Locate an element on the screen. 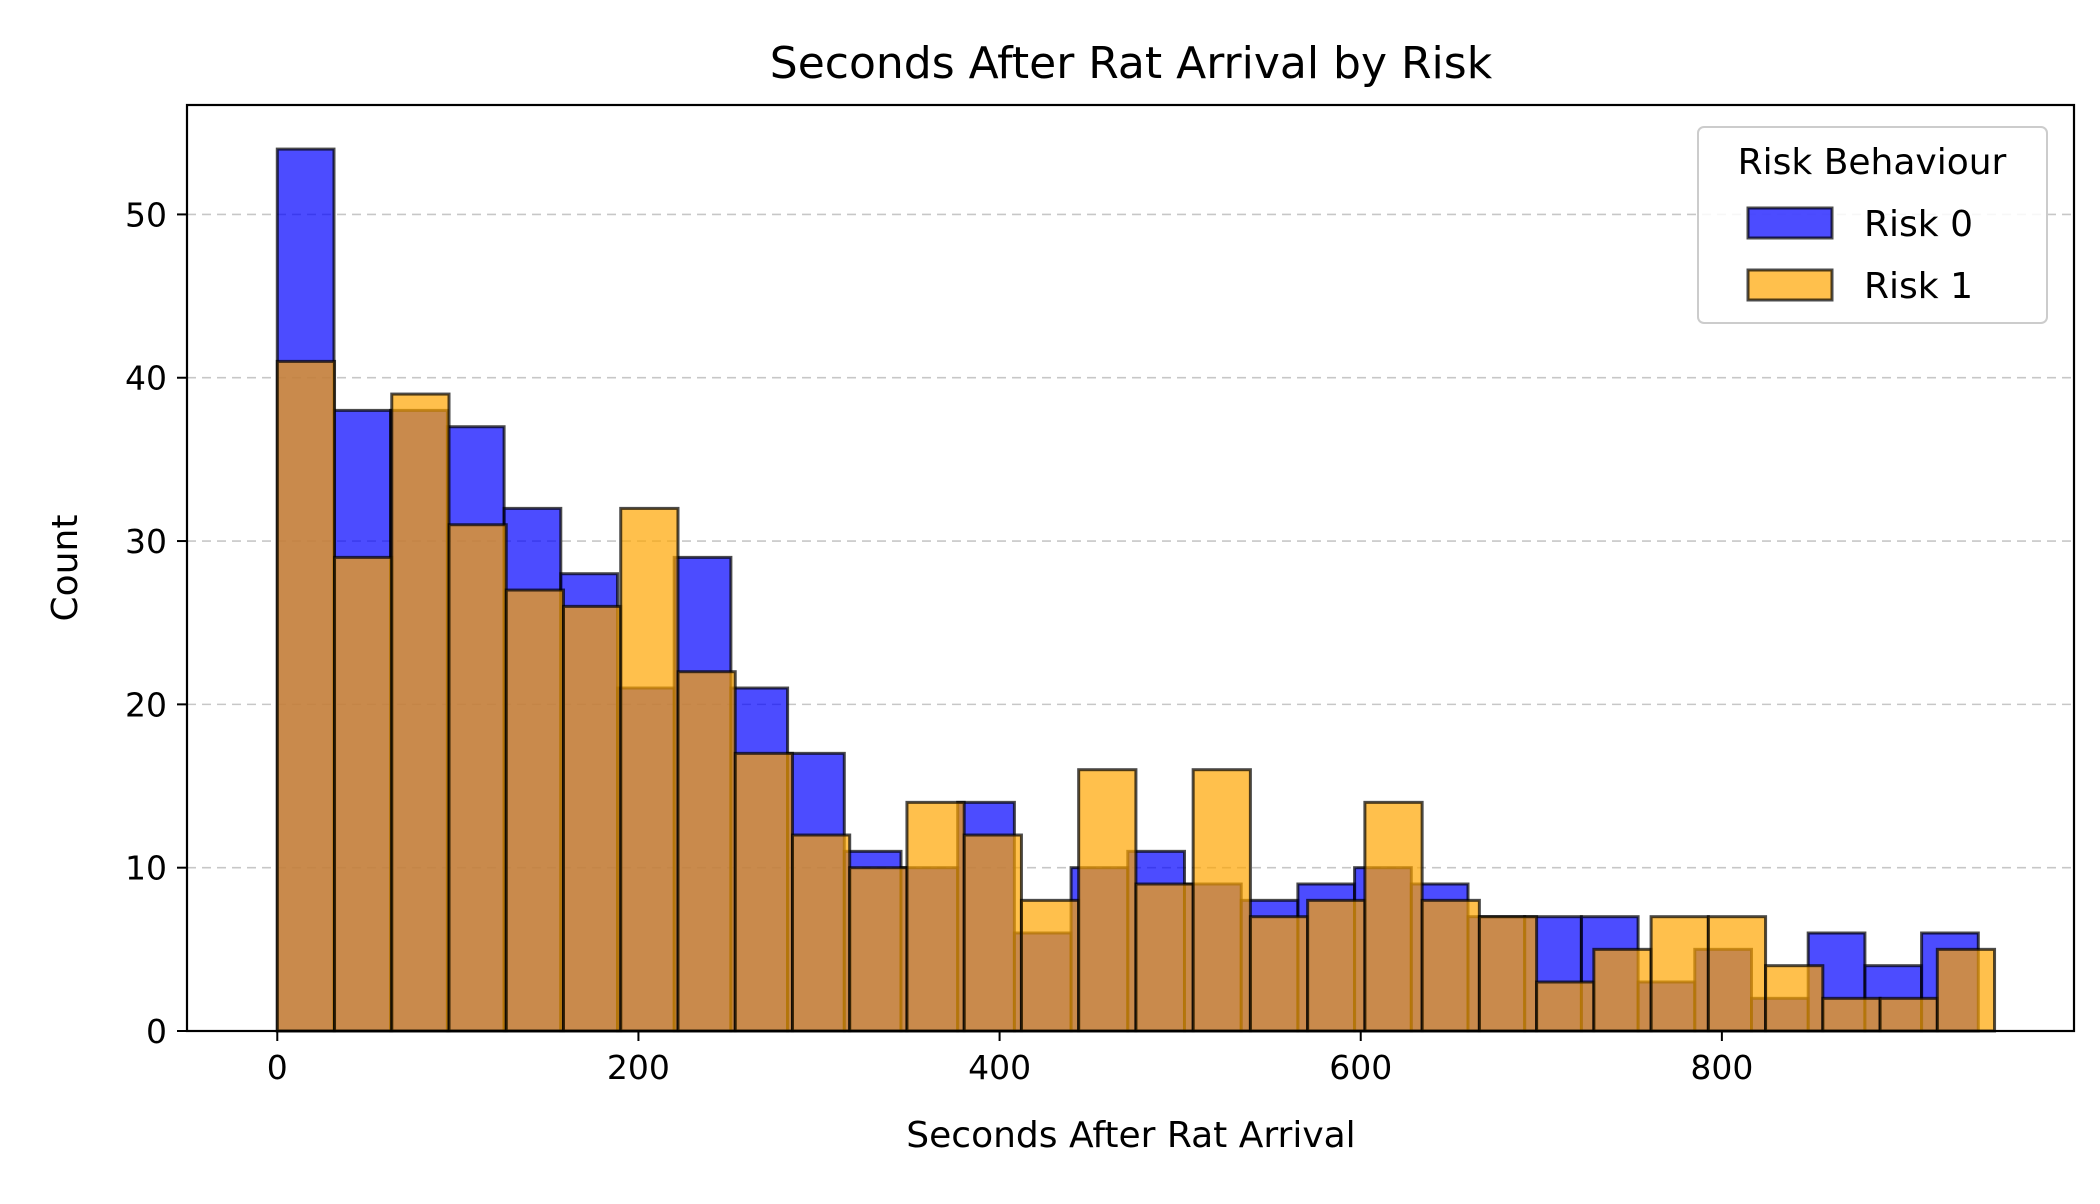 This screenshot has width=2100, height=1204. y-tick-label: 0 is located at coordinates (156, 1031).